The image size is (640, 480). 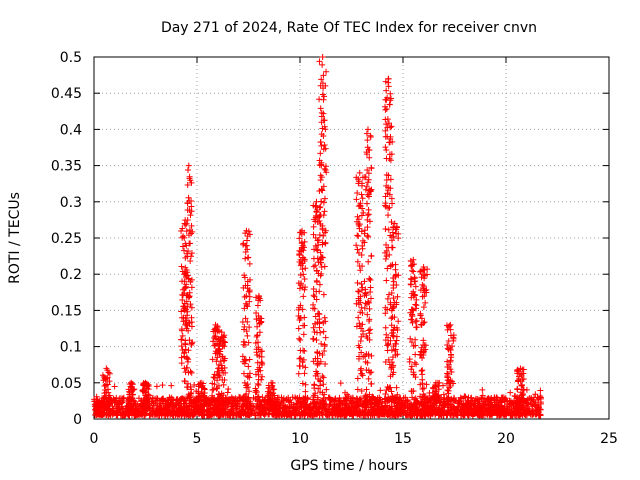 I want to click on x-axis-title: GPS time / hours, so click(x=348, y=466).